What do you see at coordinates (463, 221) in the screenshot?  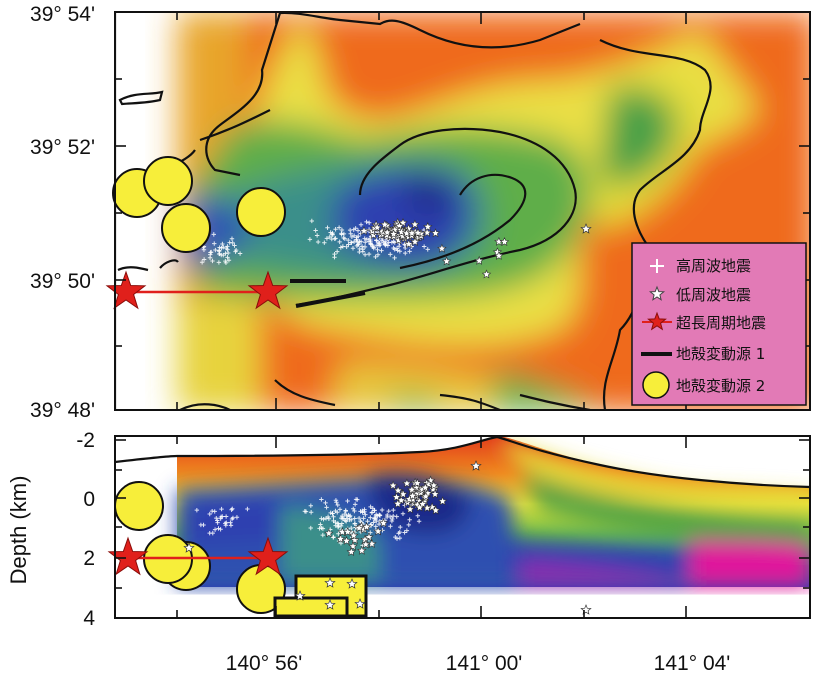 I see `contour-inner-line` at bounding box center [463, 221].